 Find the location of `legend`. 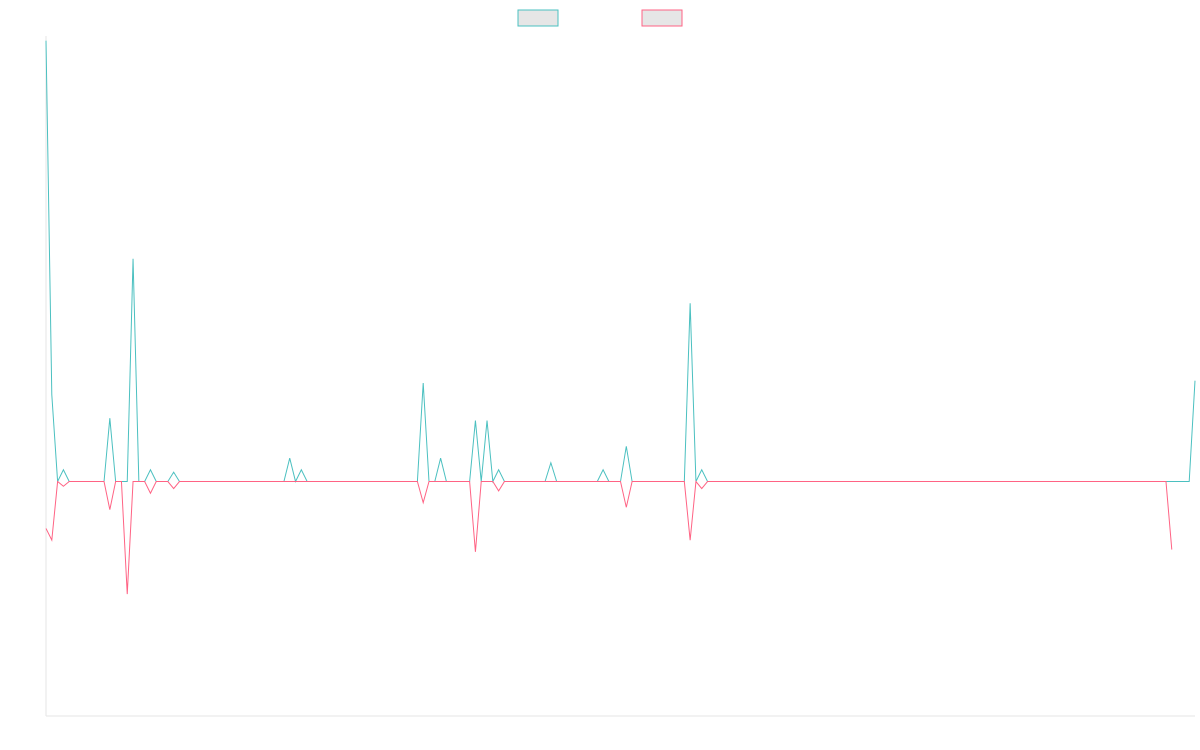

legend is located at coordinates (600, 18).